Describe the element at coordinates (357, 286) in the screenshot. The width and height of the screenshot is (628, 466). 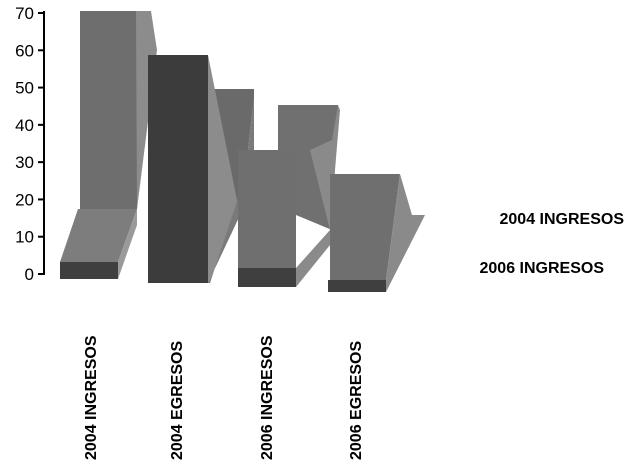
I see `front-series-right-base` at that location.